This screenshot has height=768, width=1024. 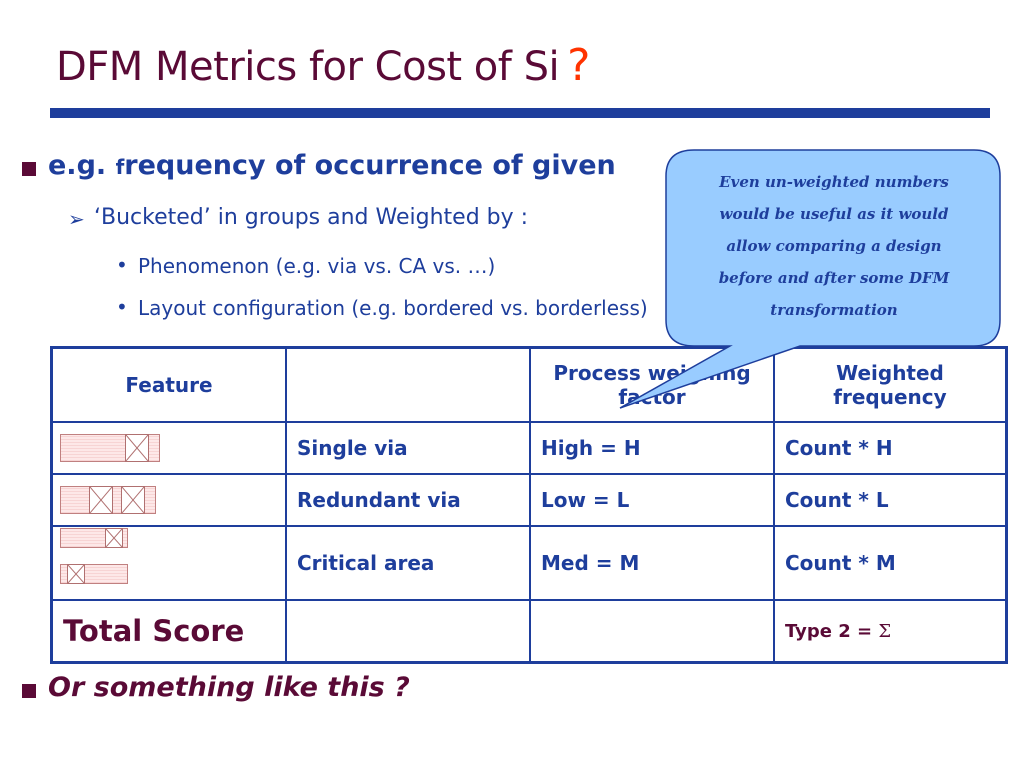 What do you see at coordinates (890, 384) in the screenshot?
I see `header-frequency: Weighted frequency` at bounding box center [890, 384].